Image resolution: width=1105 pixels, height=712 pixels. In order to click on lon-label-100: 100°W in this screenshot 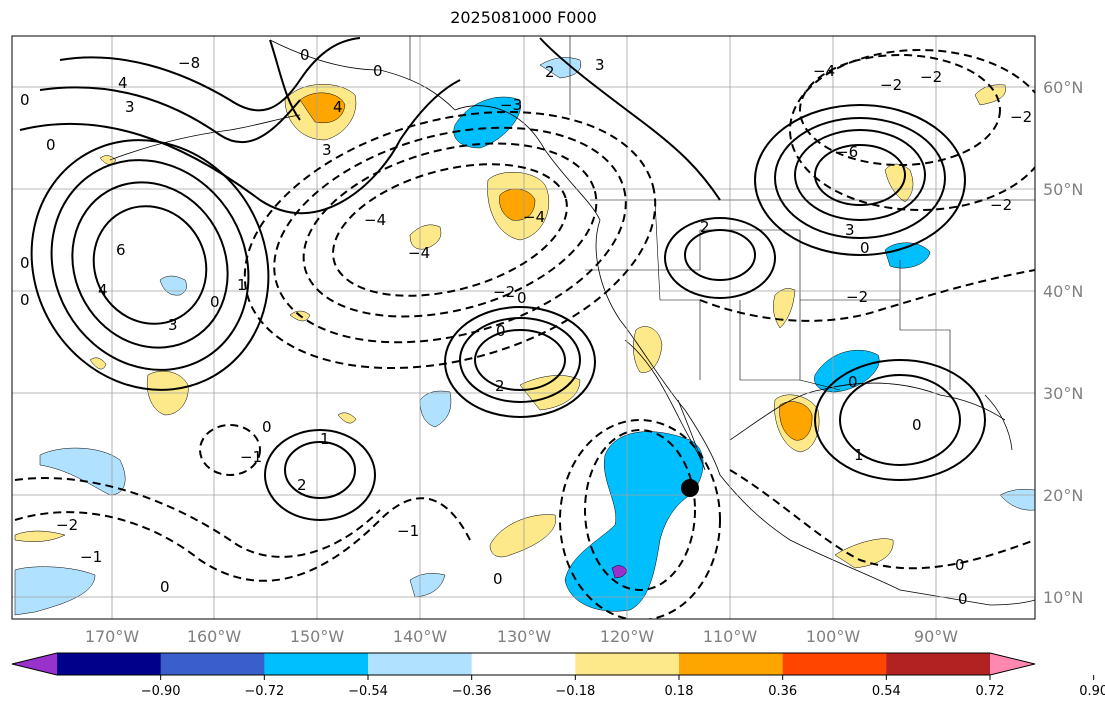, I will do `click(833, 636)`.